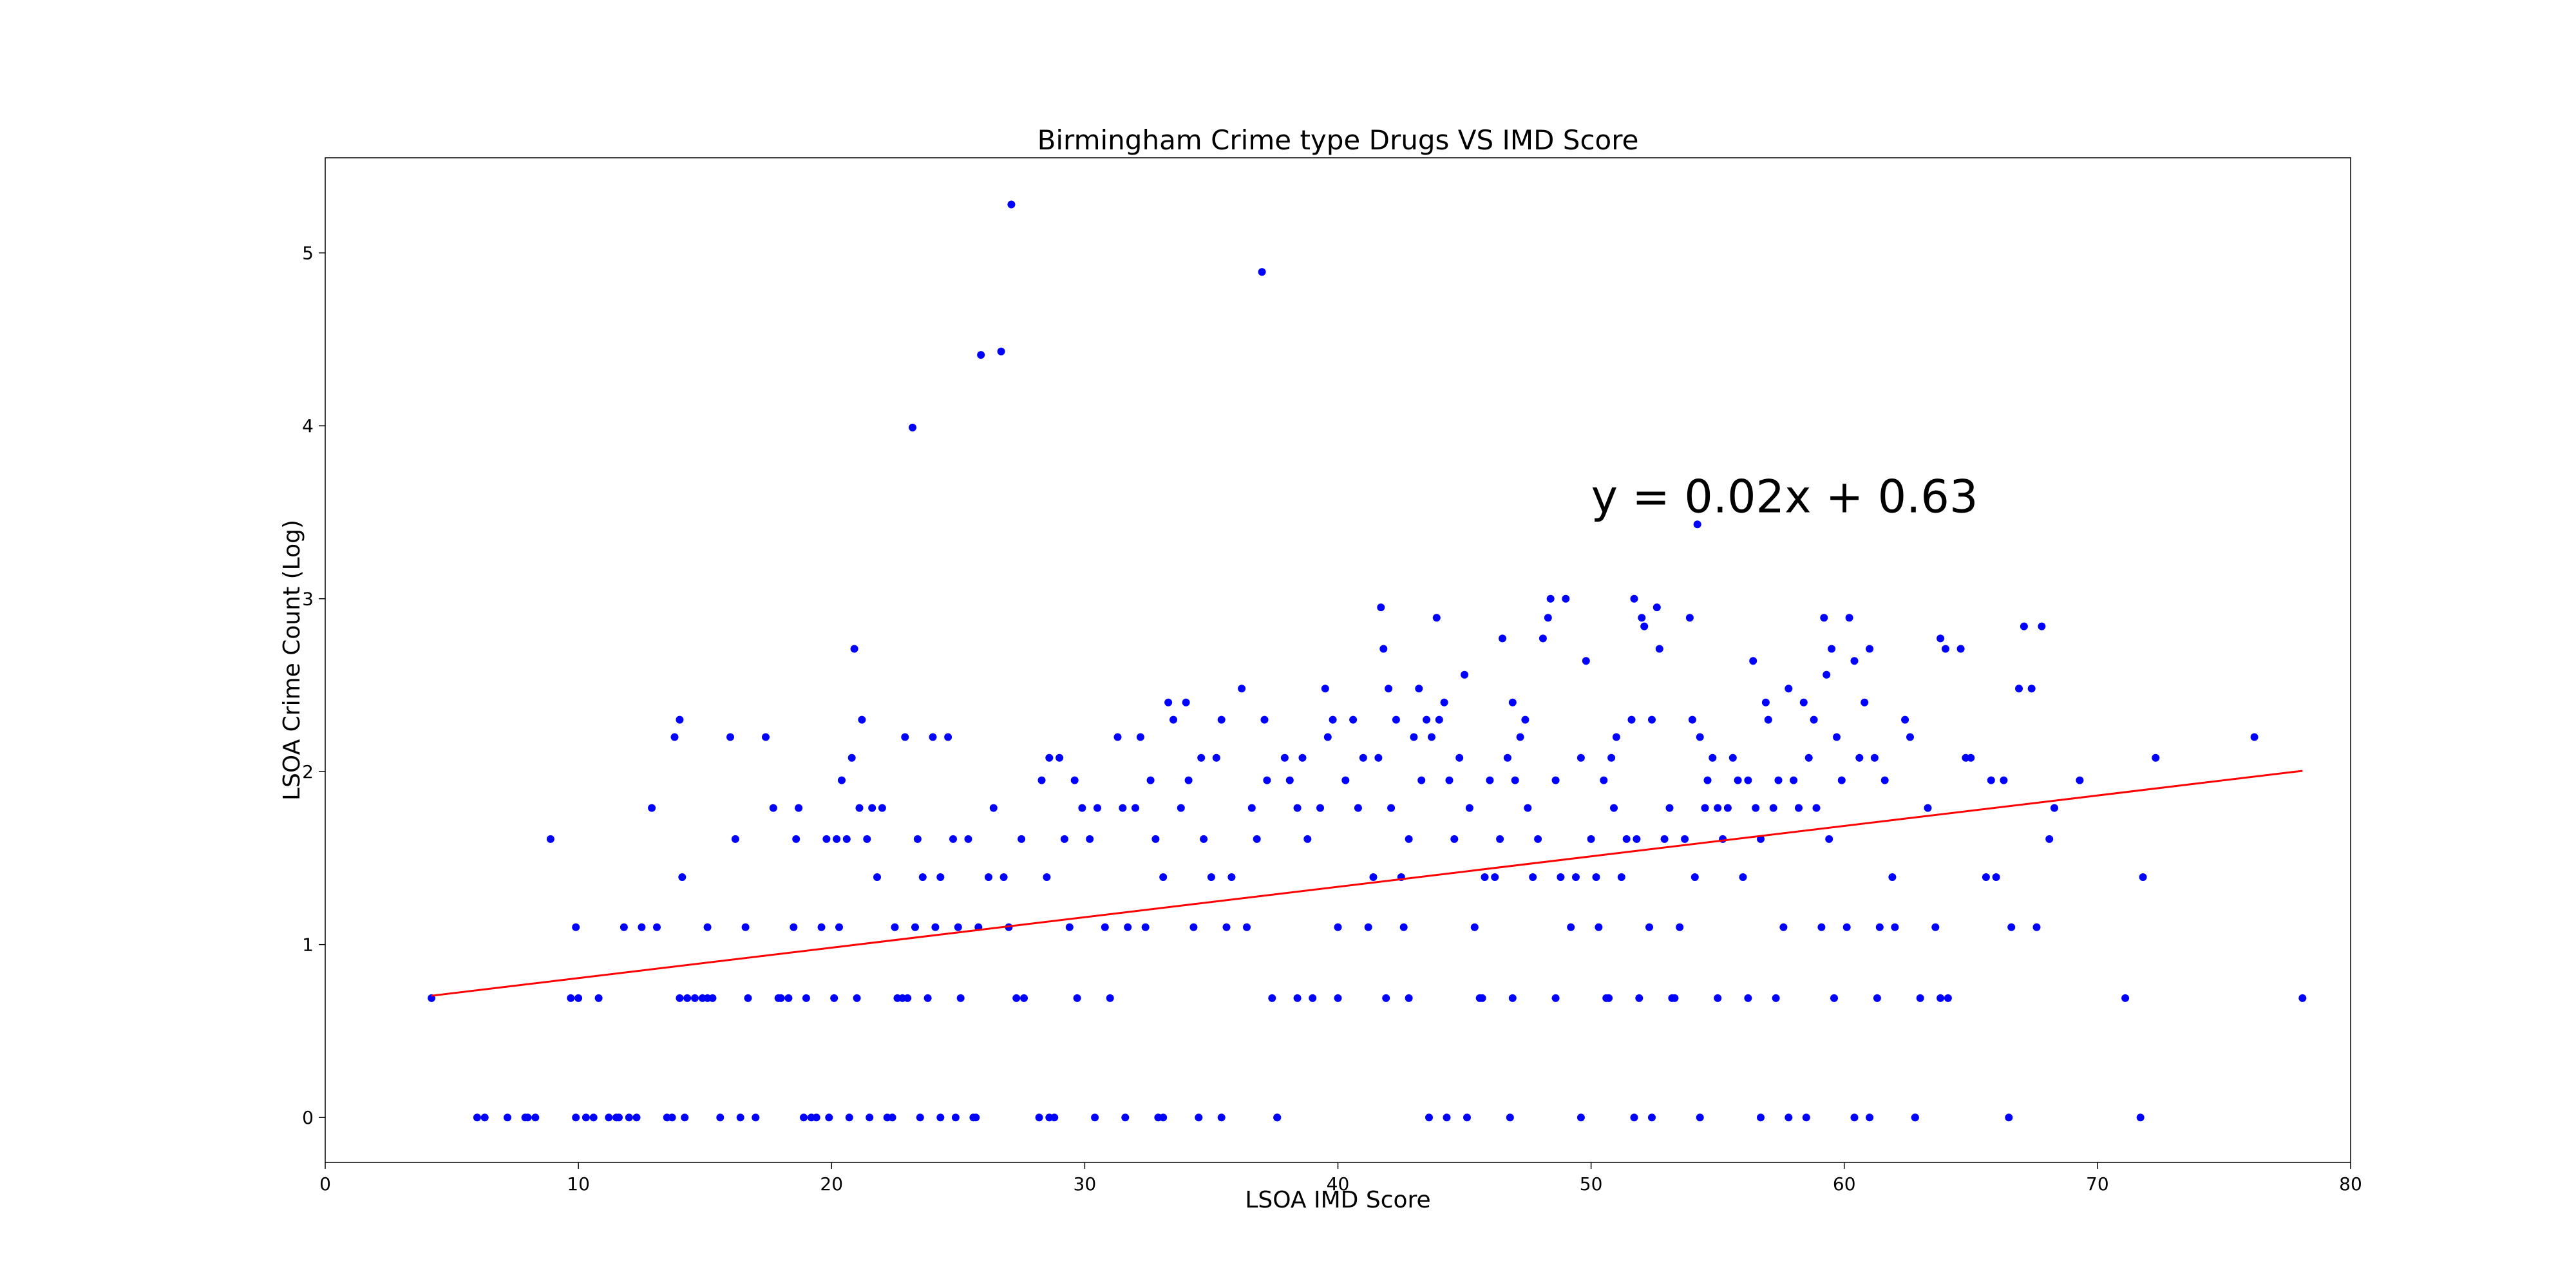 The height and width of the screenshot is (1288, 2576). I want to click on x-tick-label: 70, so click(2097, 1184).